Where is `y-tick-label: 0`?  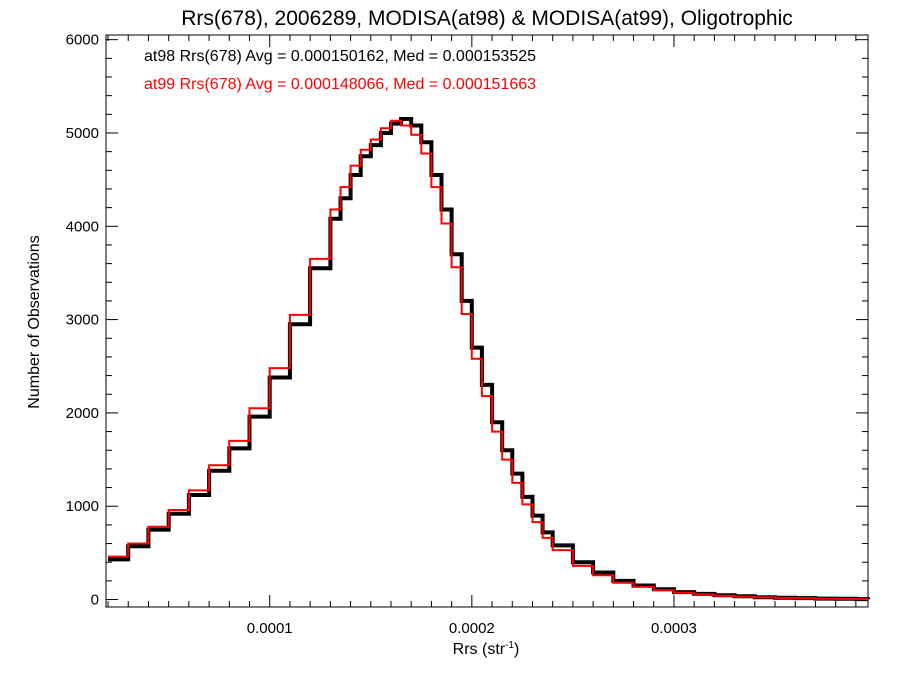 y-tick-label: 0 is located at coordinates (95, 600).